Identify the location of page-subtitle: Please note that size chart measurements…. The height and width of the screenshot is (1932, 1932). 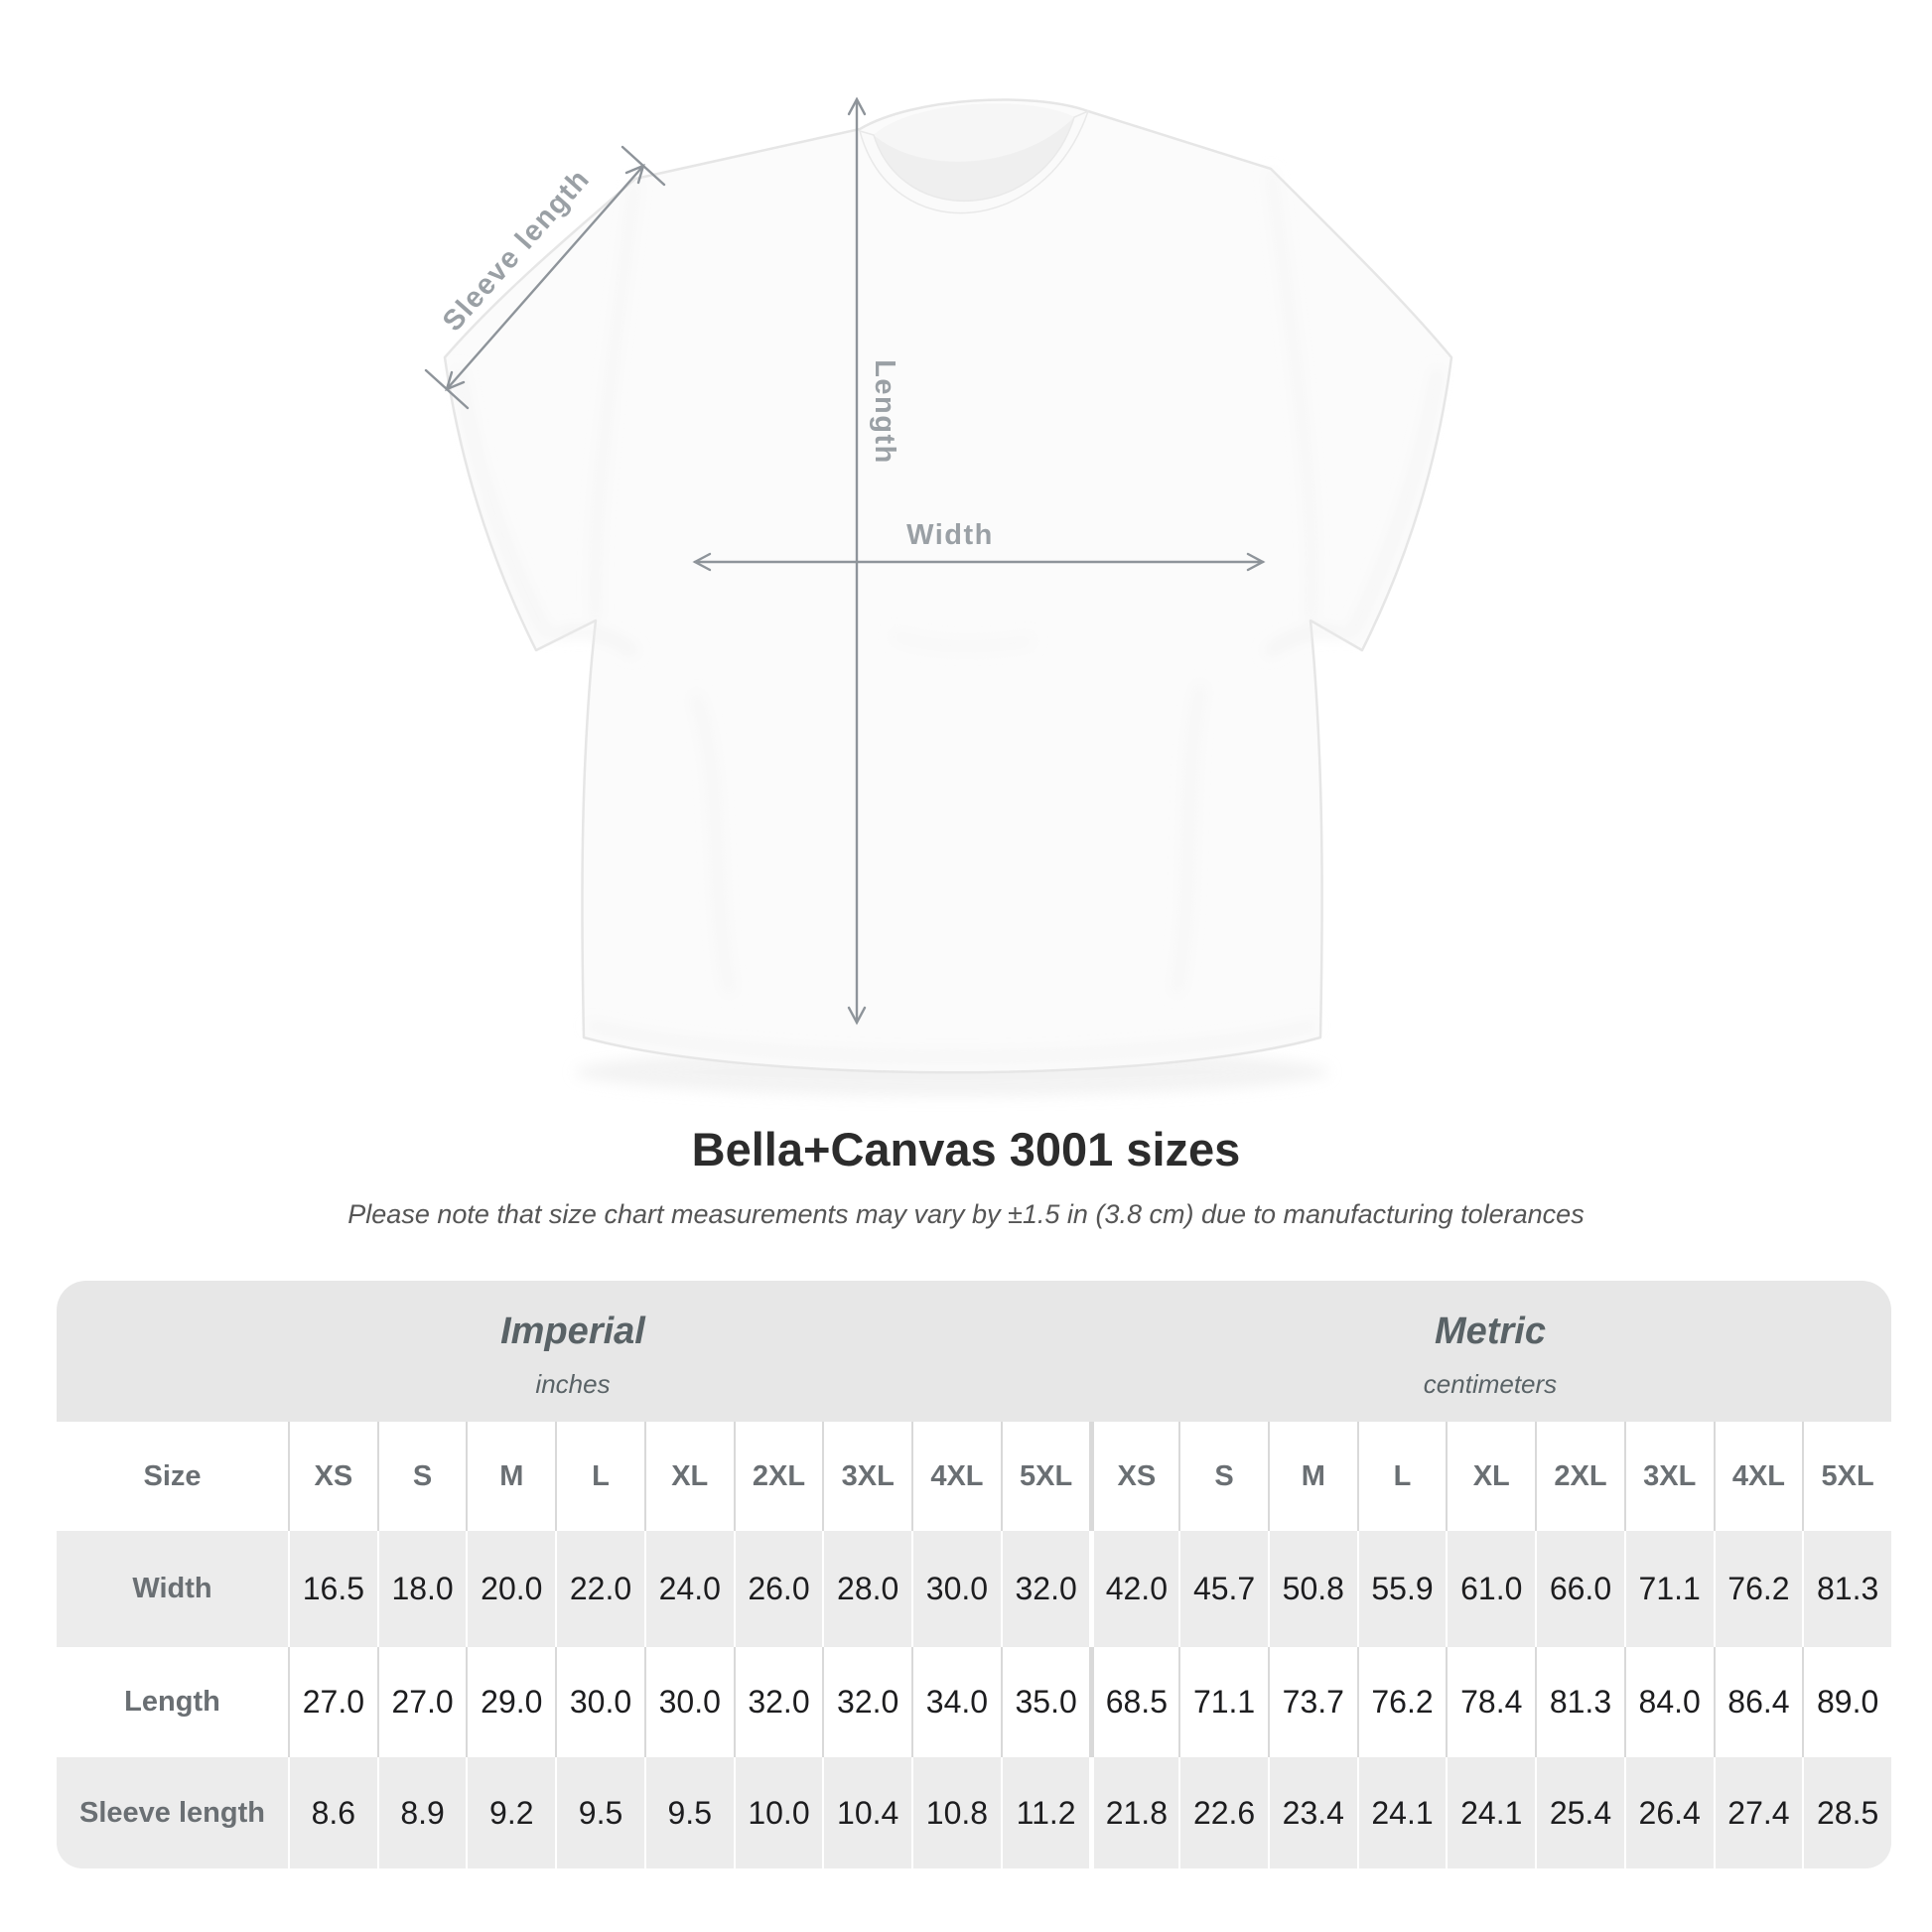
(966, 1214).